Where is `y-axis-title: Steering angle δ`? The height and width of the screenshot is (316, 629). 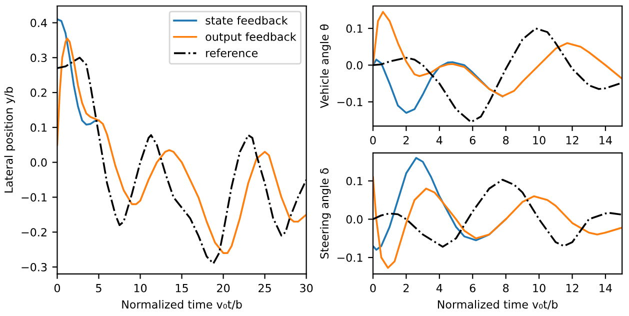
y-axis-title: Steering angle δ is located at coordinates (325, 213).